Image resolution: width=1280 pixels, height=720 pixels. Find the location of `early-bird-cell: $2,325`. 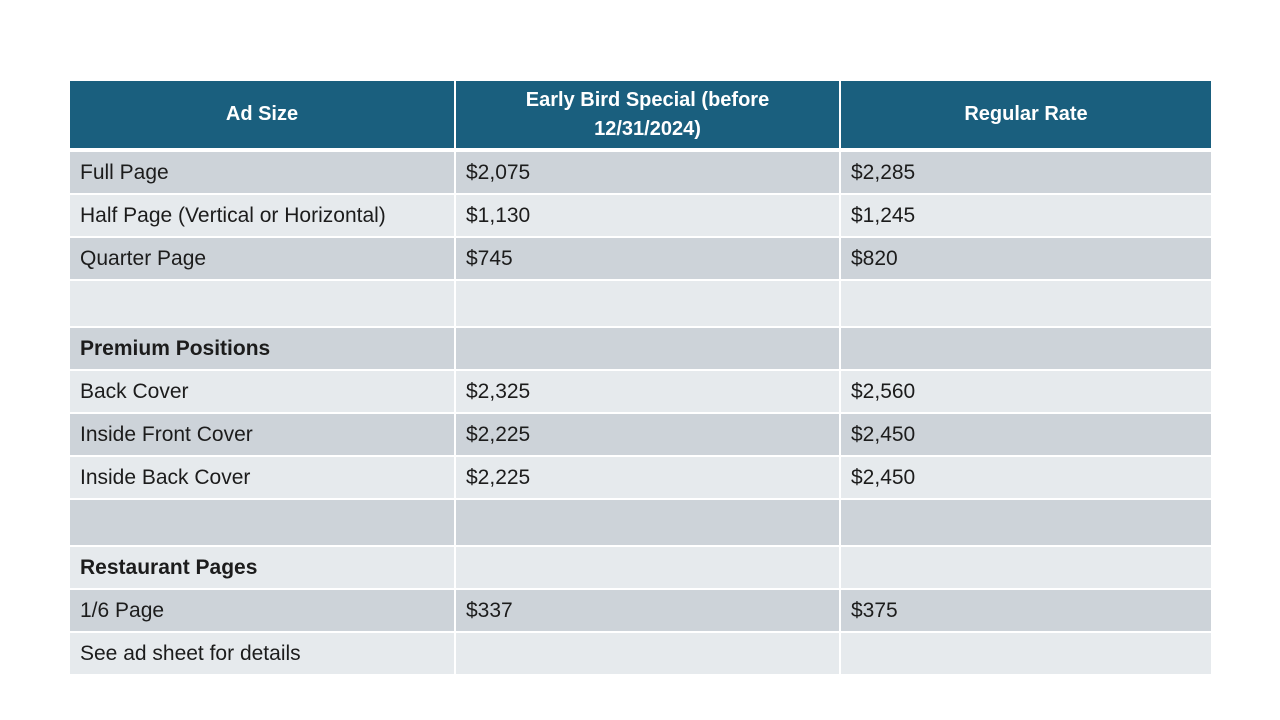

early-bird-cell: $2,325 is located at coordinates (647, 391).